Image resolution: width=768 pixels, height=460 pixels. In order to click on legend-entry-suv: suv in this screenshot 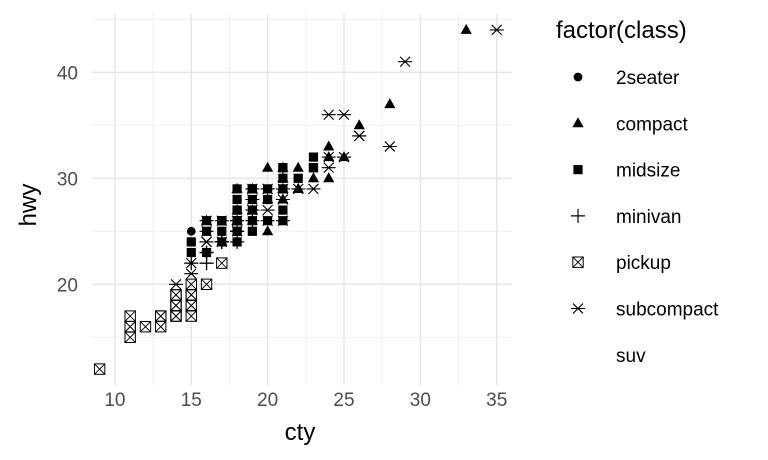, I will do `click(631, 356)`.